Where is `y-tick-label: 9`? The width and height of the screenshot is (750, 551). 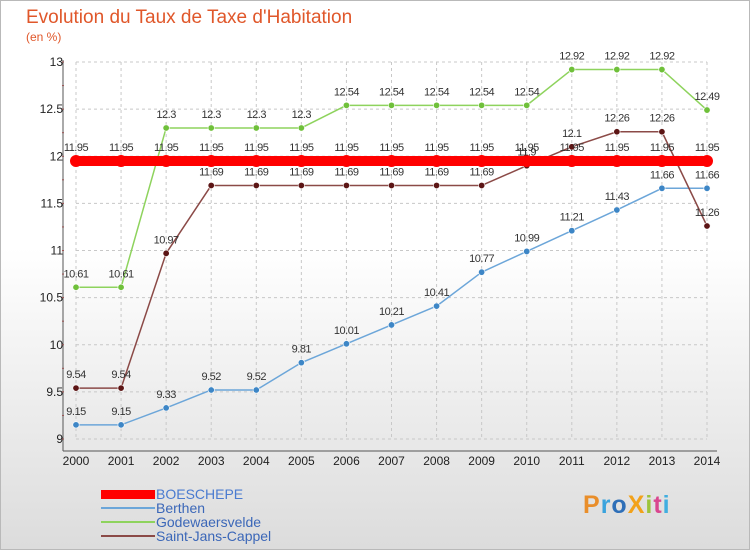
y-tick-label: 9 is located at coordinates (59, 439).